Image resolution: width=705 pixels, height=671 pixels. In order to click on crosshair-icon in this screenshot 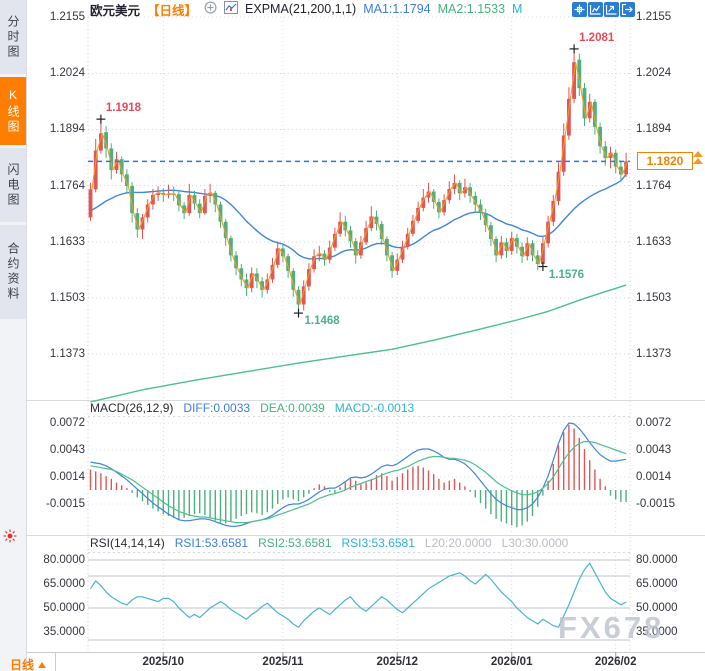, I will do `click(579, 9)`.